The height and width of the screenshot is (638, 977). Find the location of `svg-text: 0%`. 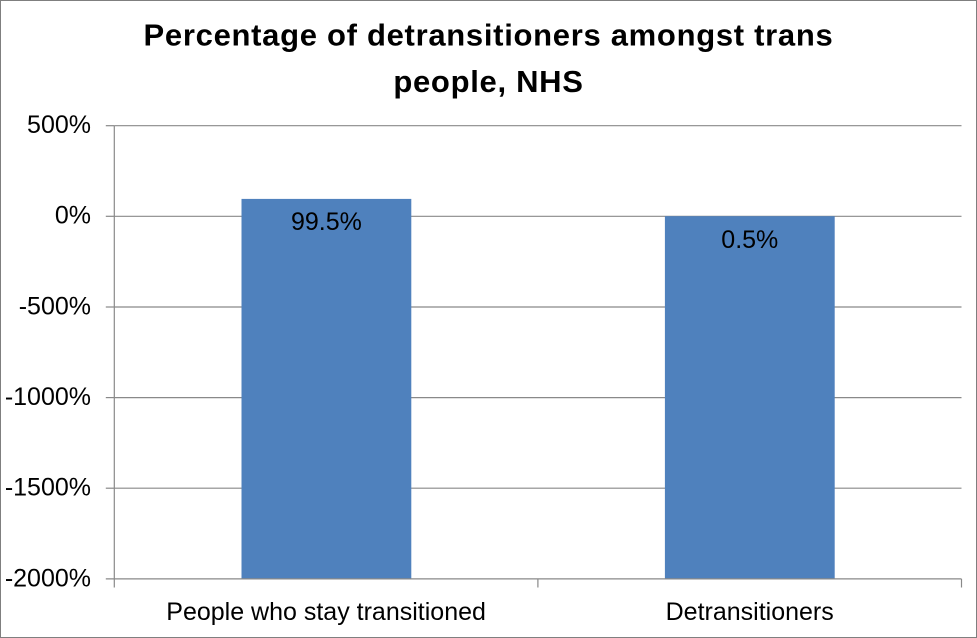

svg-text: 0% is located at coordinates (73, 216).